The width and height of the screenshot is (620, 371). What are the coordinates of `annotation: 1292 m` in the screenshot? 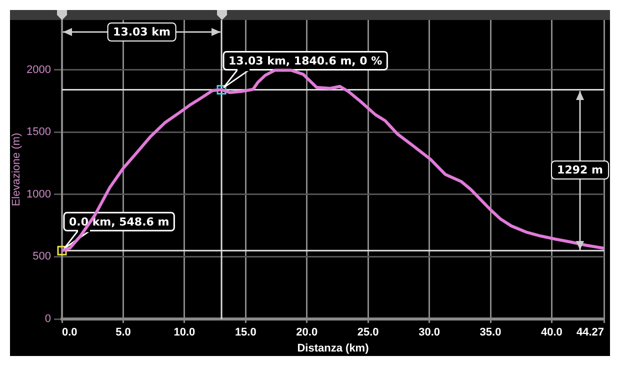 It's located at (580, 170).